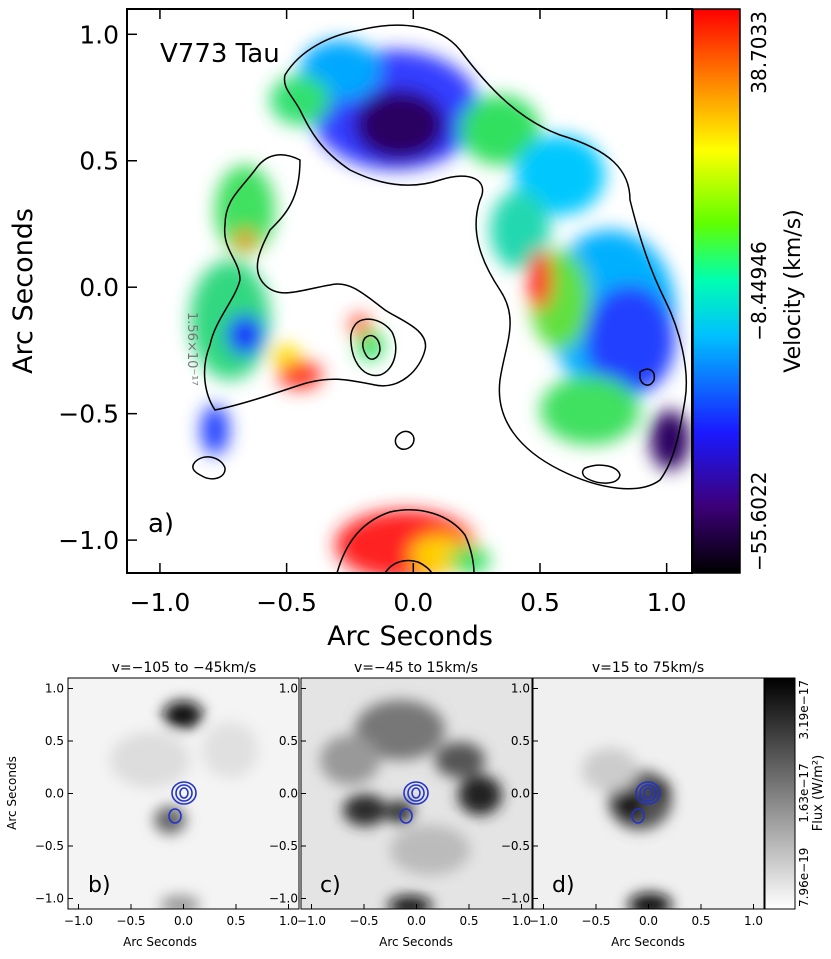 This screenshot has width=831, height=959. What do you see at coordinates (23, 291) in the screenshot?
I see `panel-a-ylabel: Arc Seconds` at bounding box center [23, 291].